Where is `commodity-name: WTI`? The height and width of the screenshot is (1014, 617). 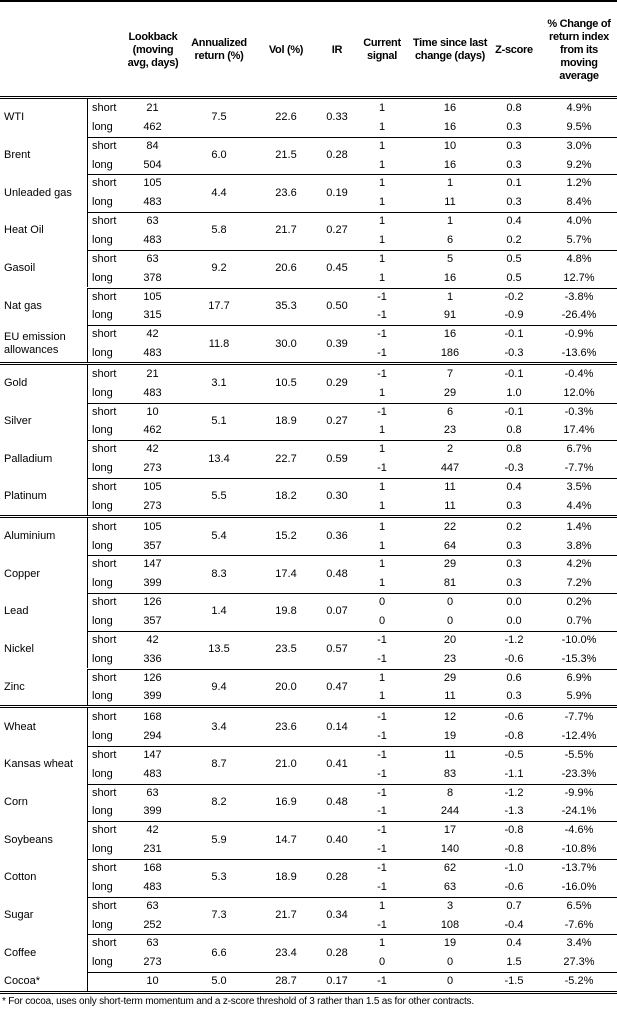
commodity-name: WTI is located at coordinates (14, 117).